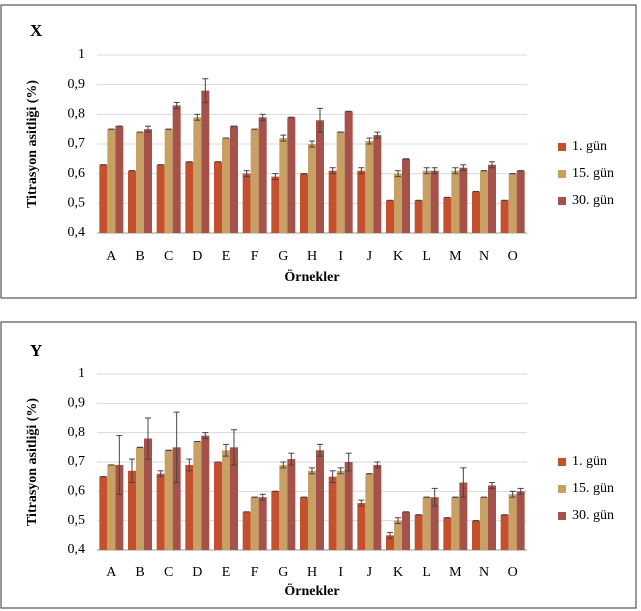 Image resolution: width=641 pixels, height=611 pixels. What do you see at coordinates (77, 232) in the screenshot?
I see `y-tick-label: 0,4` at bounding box center [77, 232].